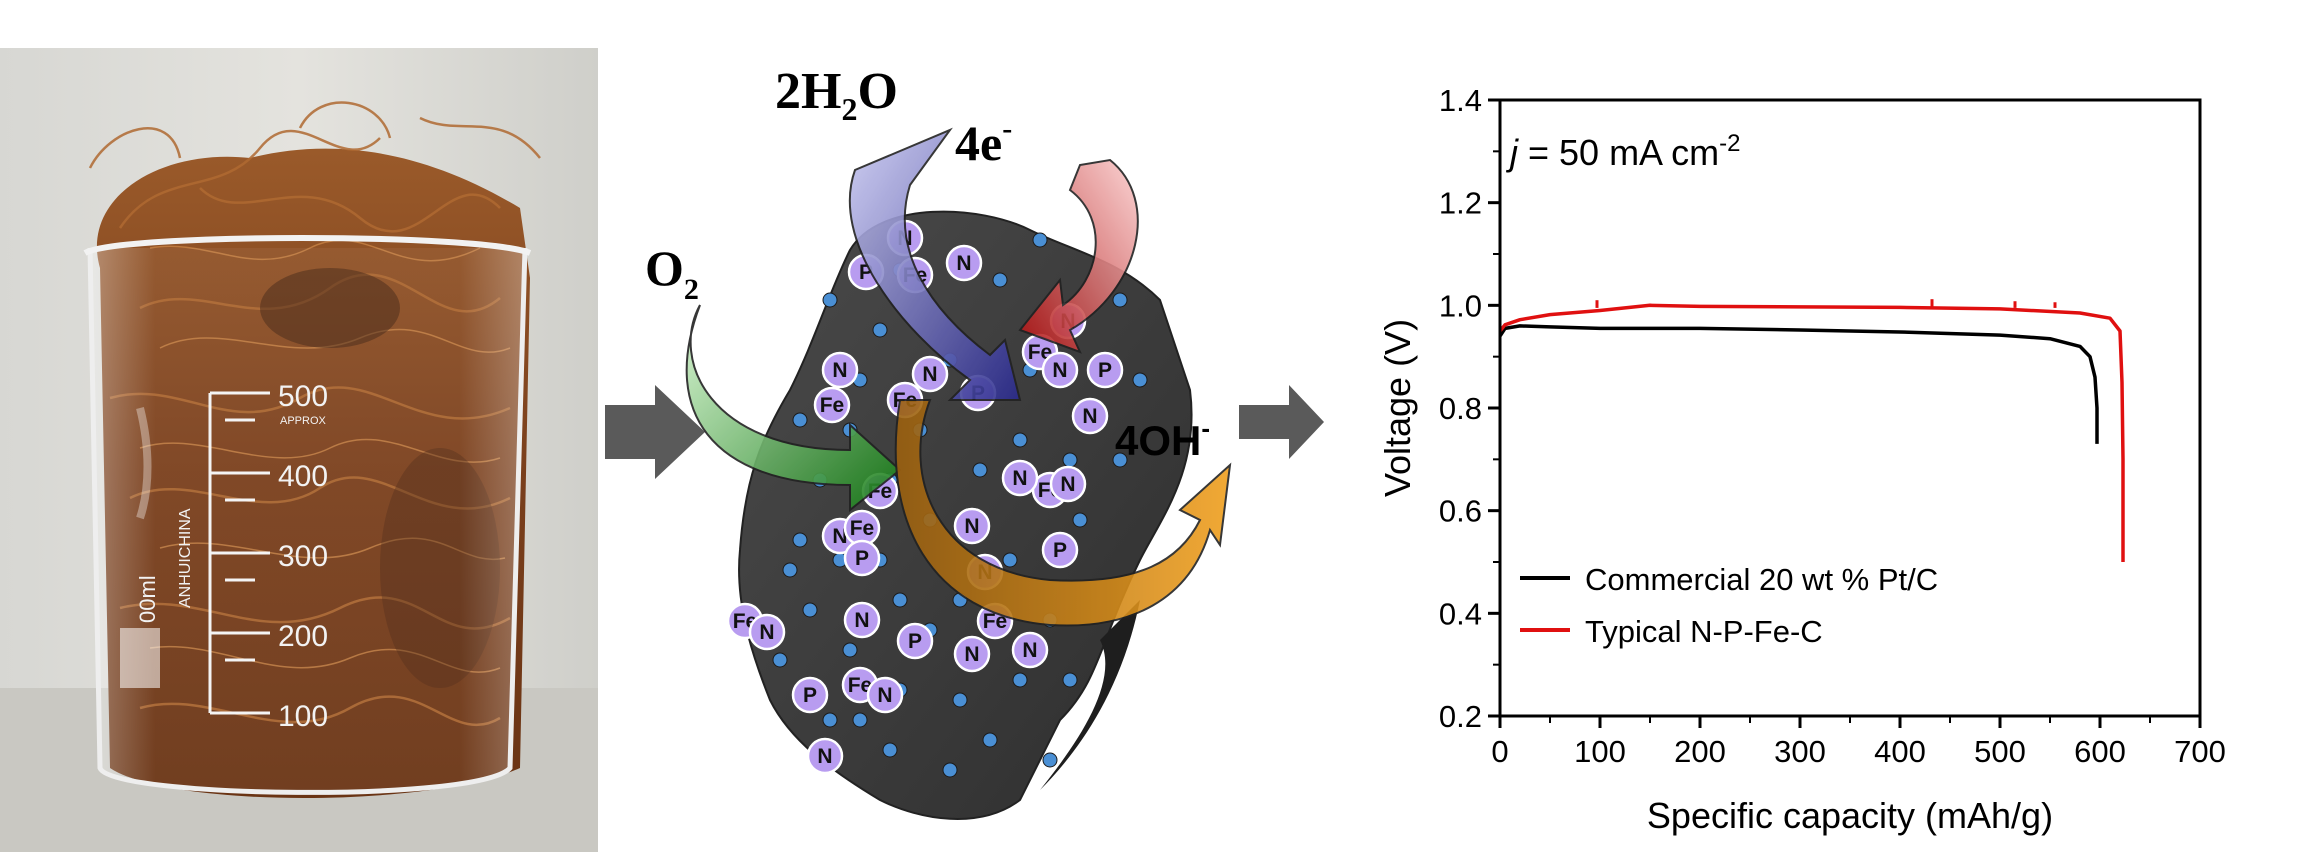 Image resolution: width=2317 pixels, height=857 pixels. I want to click on y-tick-label: 0.6, so click(1460, 511).